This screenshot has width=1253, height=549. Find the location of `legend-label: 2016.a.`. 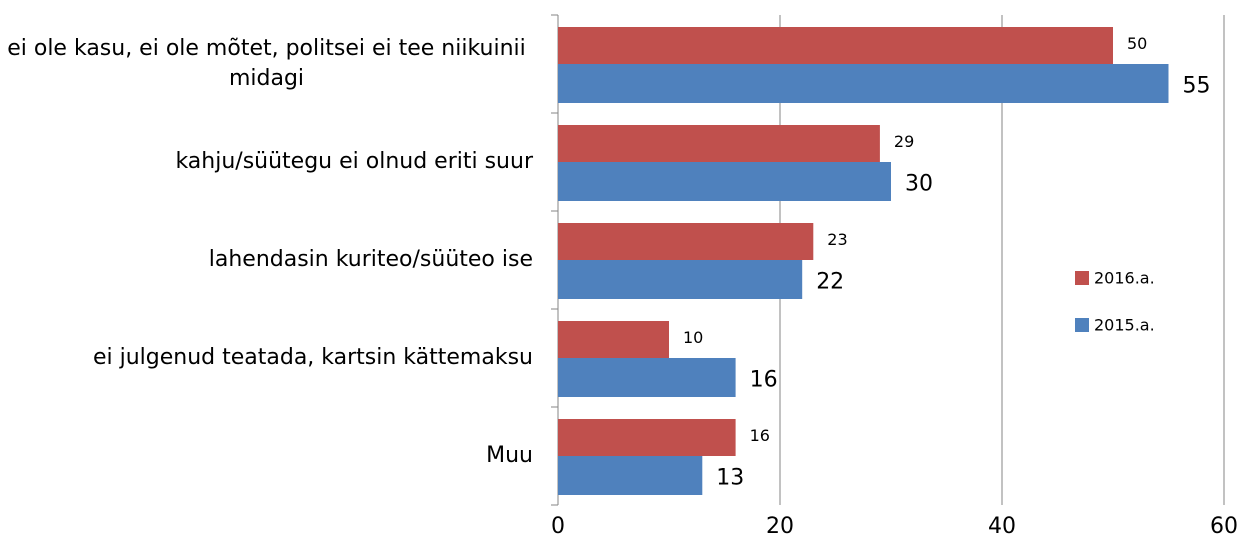

legend-label: 2016.a. is located at coordinates (1124, 278).